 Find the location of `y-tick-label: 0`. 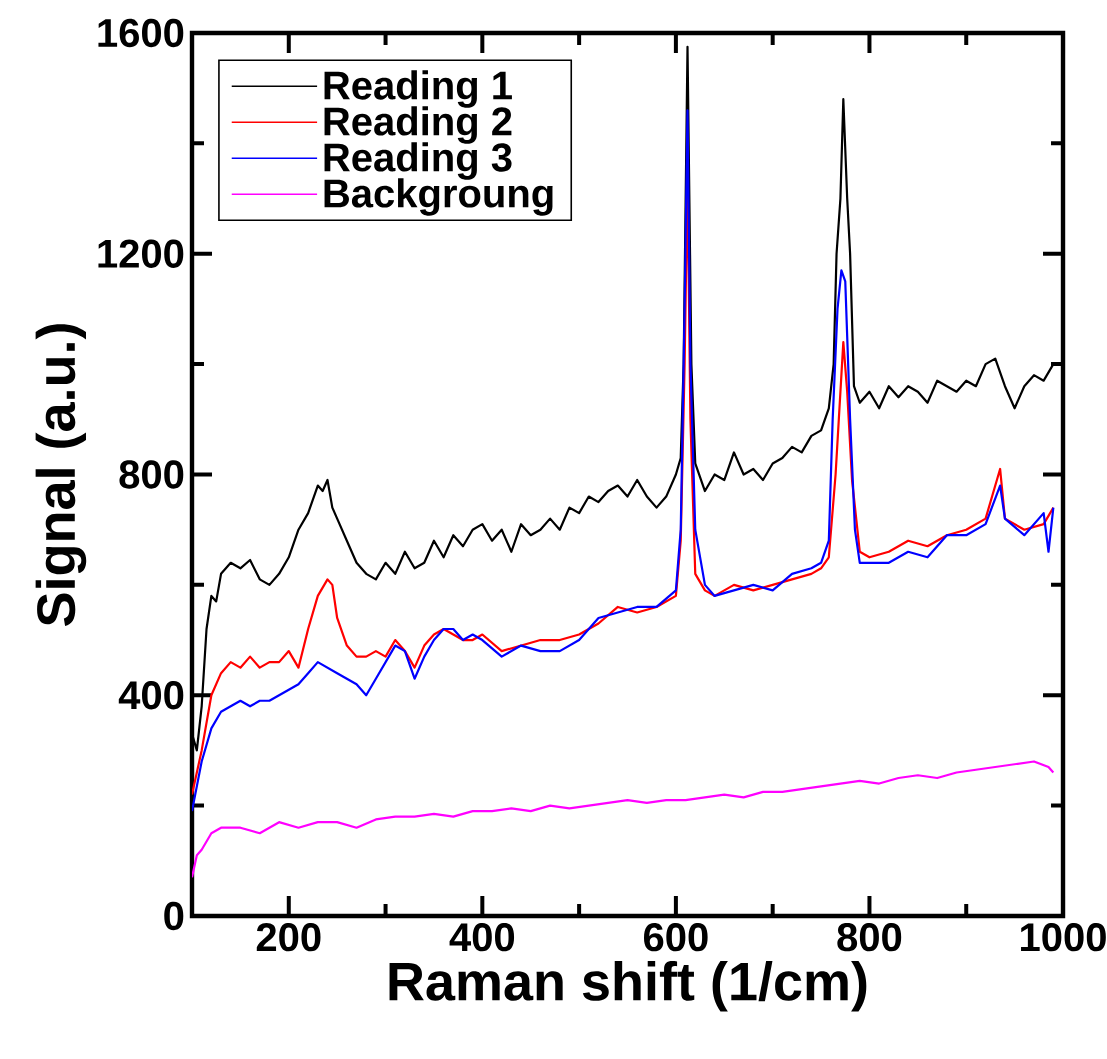

y-tick-label: 0 is located at coordinates (174, 916).